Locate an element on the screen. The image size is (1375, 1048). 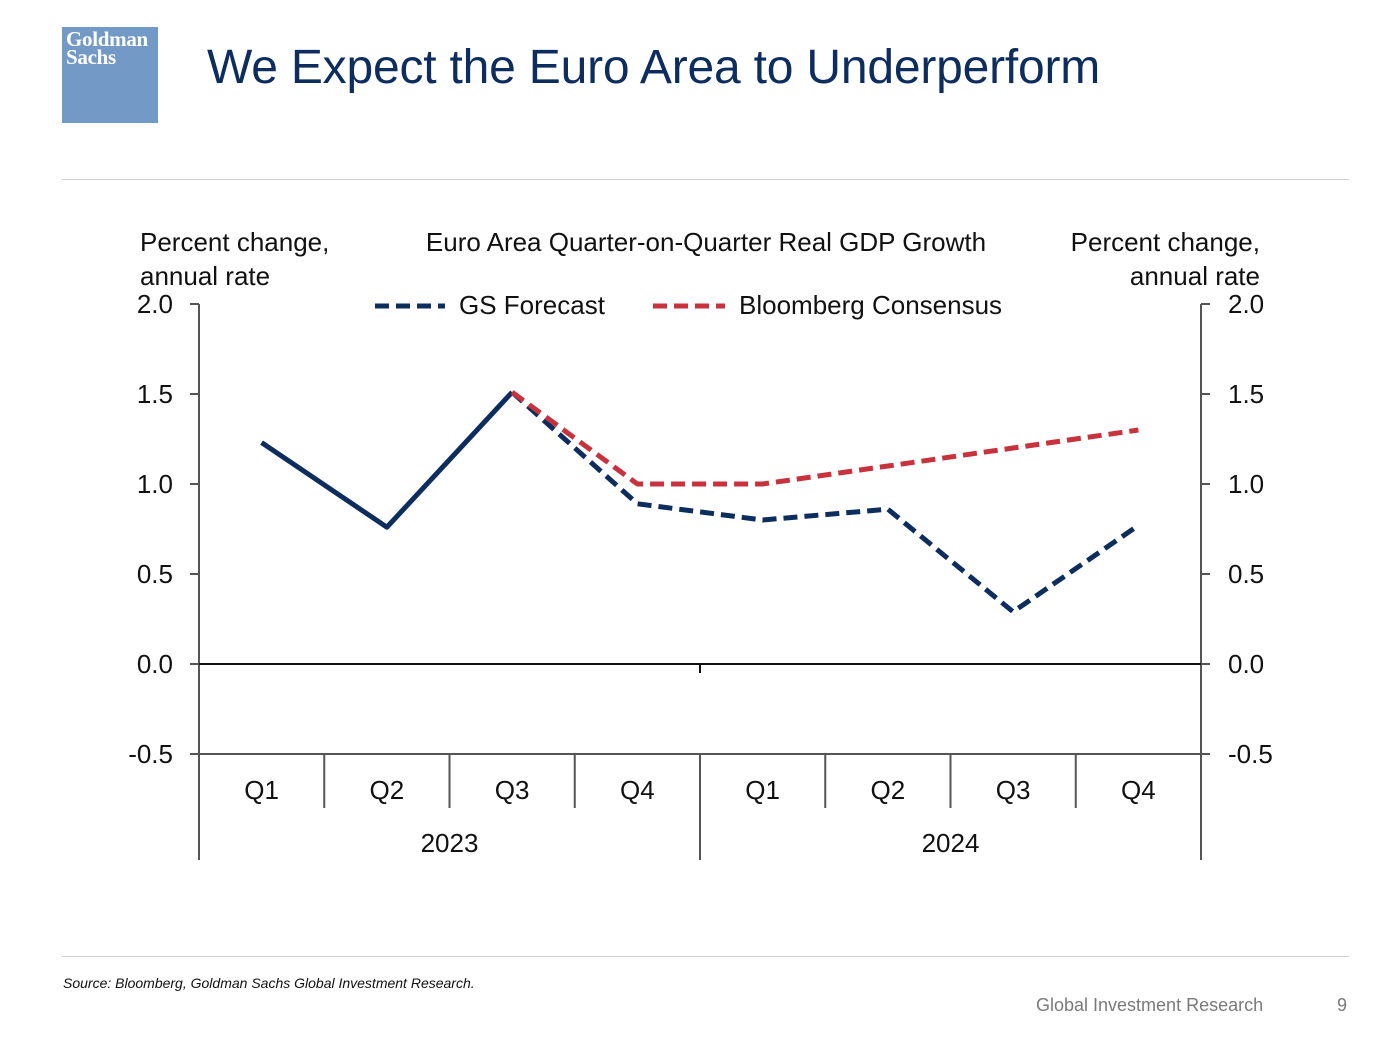
y-tick-label-left: 0.5 is located at coordinates (155, 574).